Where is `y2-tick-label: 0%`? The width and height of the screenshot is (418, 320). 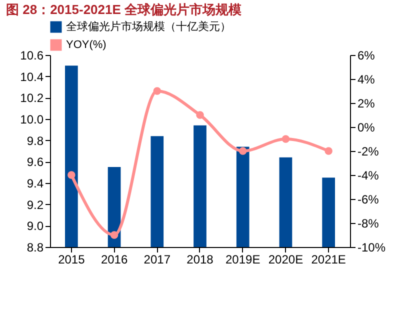
y2-tick-label: 0% is located at coordinates (367, 127).